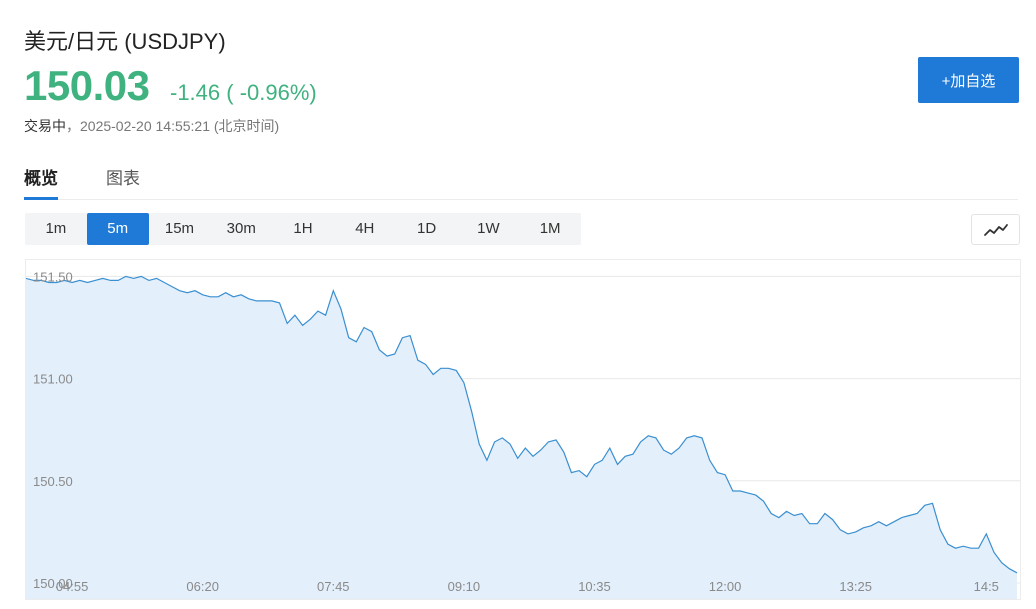 The width and height of the screenshot is (1036, 609). I want to click on chart-type-button, so click(995, 229).